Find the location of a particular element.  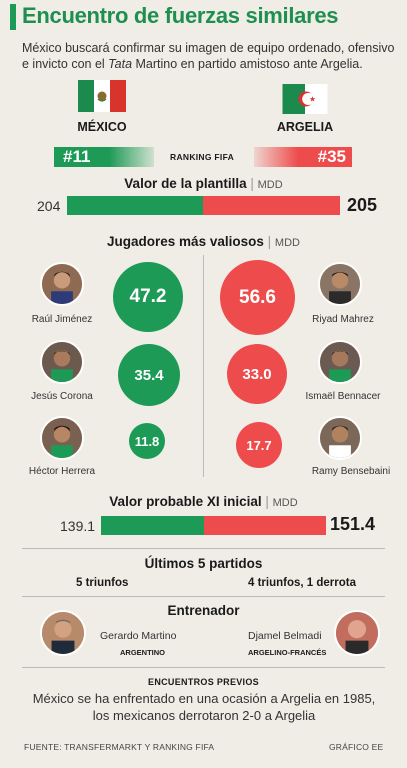

player-name: Ismaël Bennacer is located at coordinates (343, 396).